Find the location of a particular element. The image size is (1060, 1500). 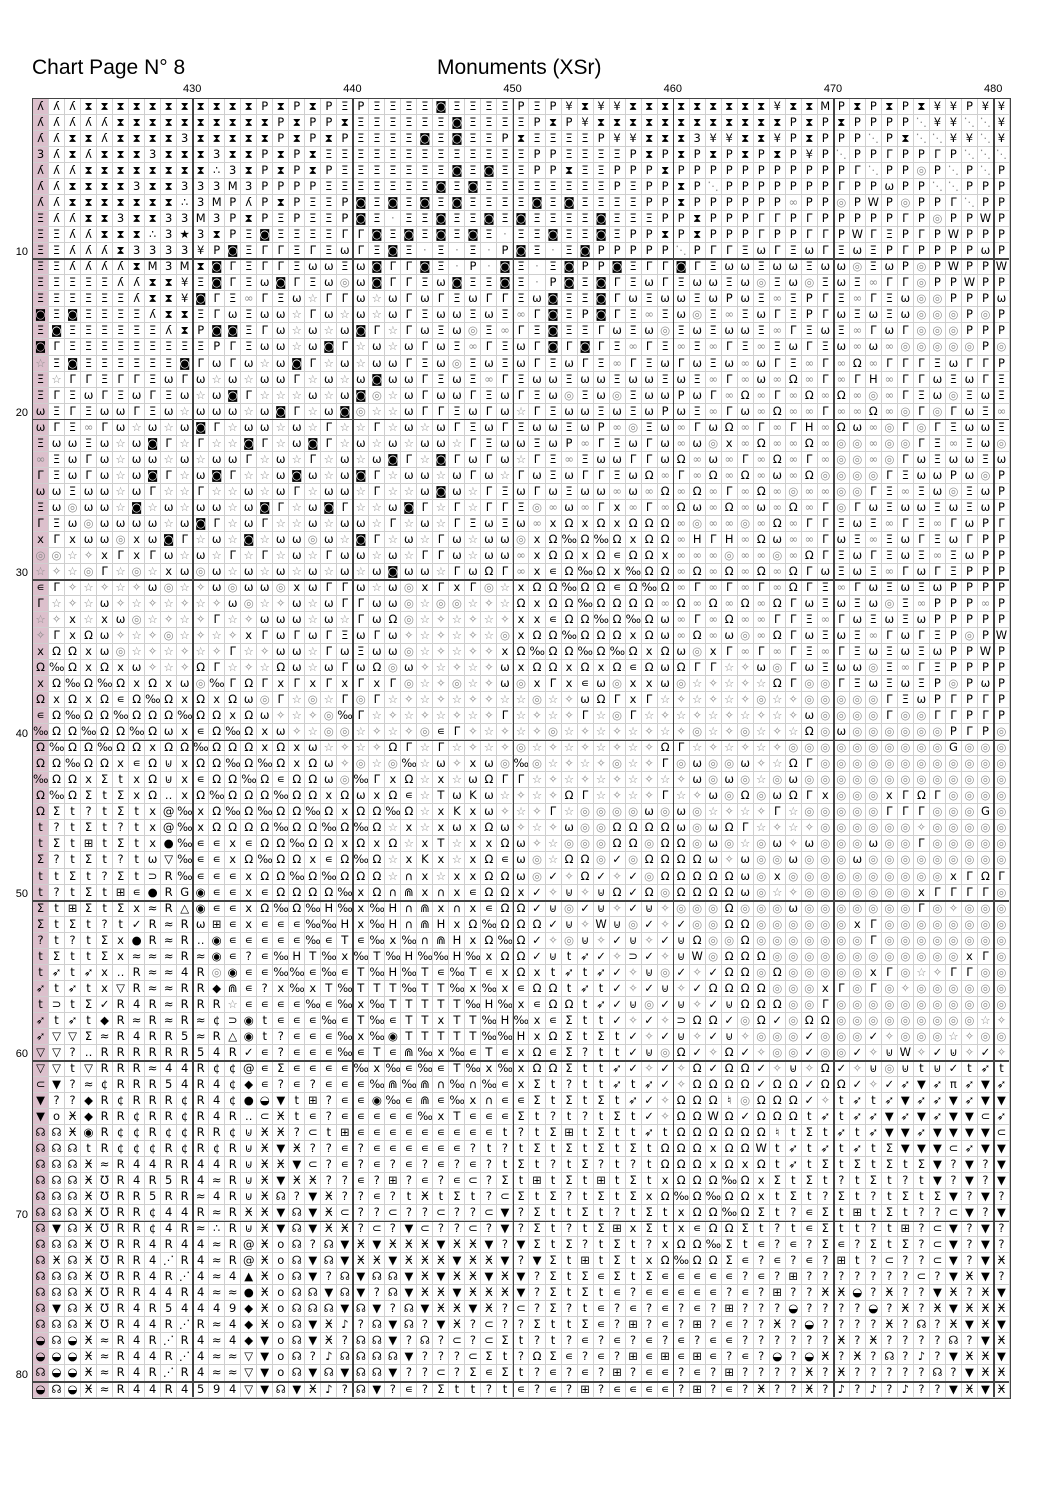

chart-cell: ‰ is located at coordinates (345, 892).